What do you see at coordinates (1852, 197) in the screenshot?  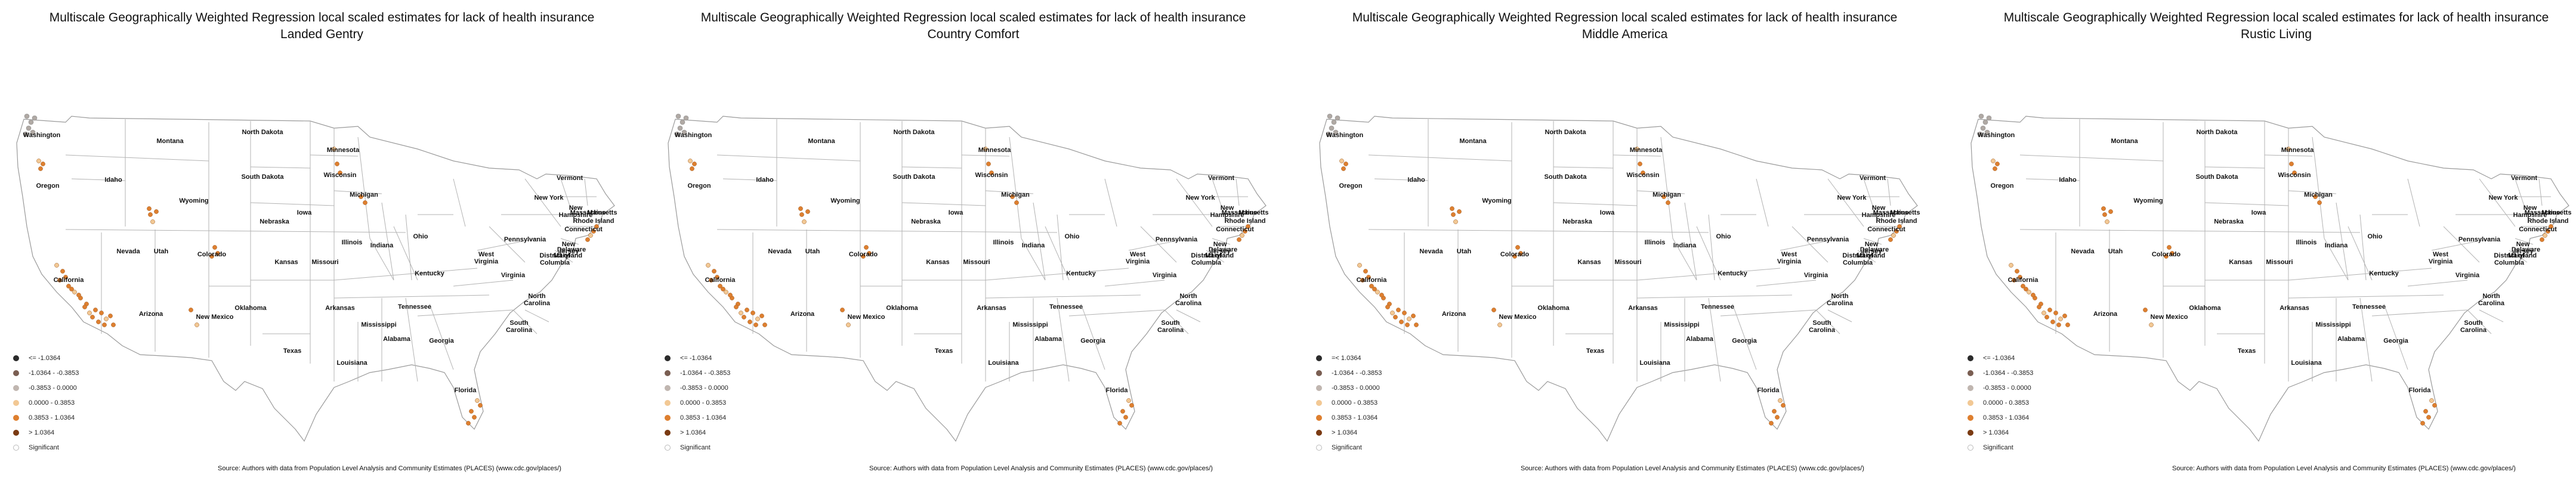 I see `state-label: New York` at bounding box center [1852, 197].